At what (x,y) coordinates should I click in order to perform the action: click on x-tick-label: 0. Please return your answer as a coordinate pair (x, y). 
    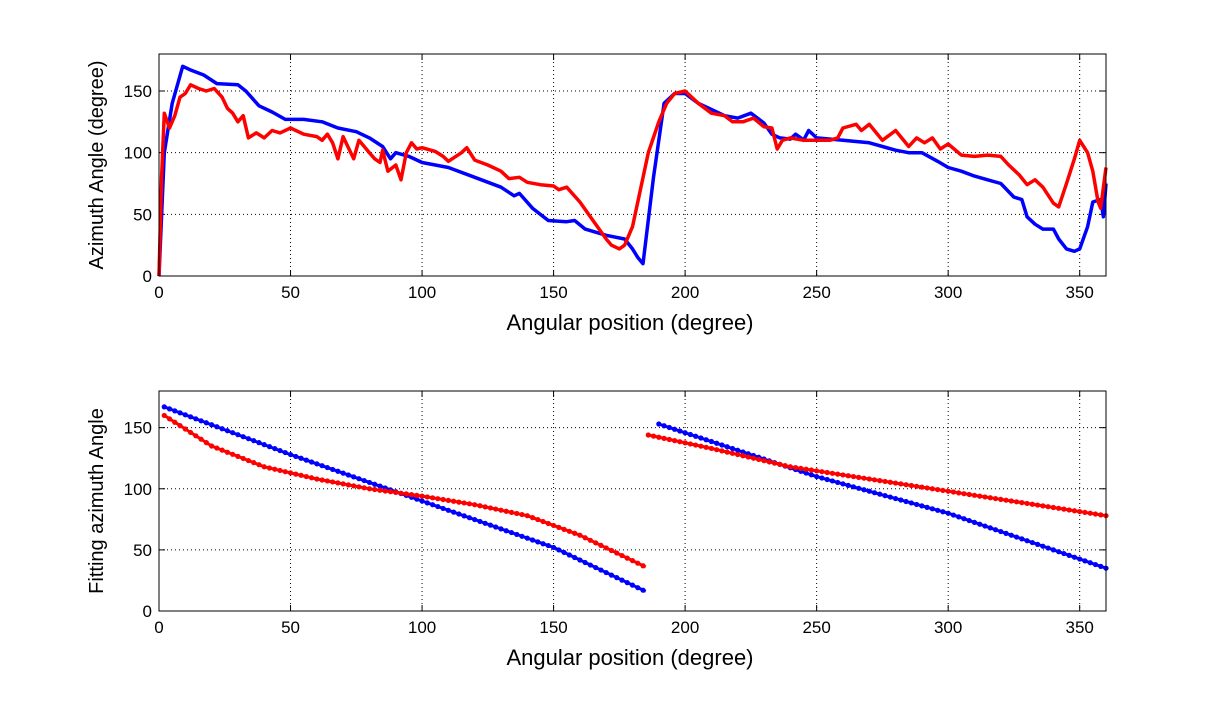
    Looking at the image, I should click on (158, 292).